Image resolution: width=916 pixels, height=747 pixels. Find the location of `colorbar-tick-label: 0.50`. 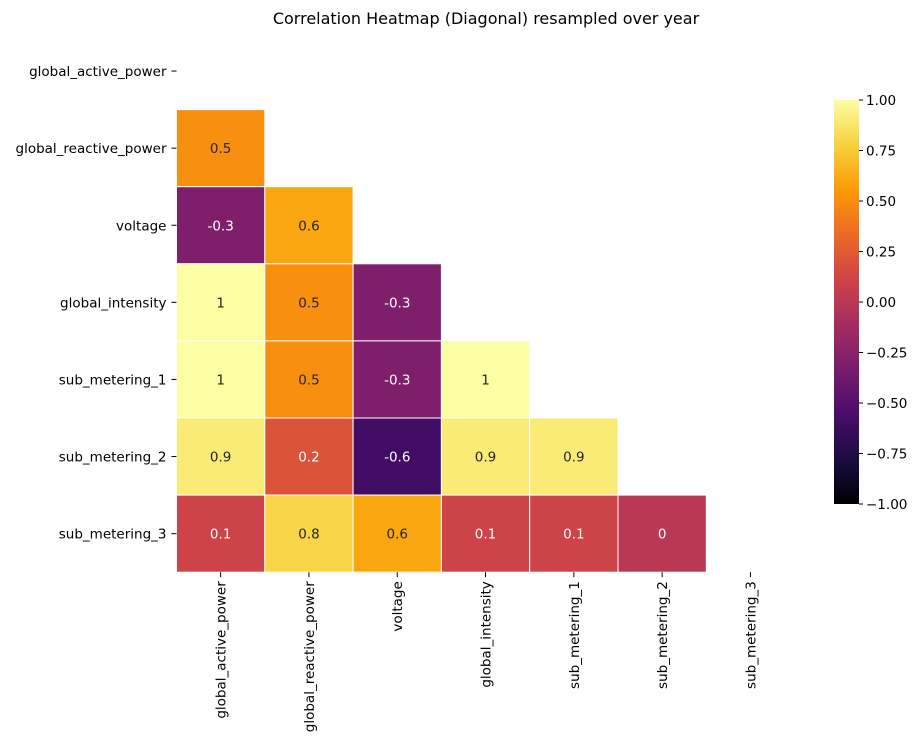

colorbar-tick-label: 0.50 is located at coordinates (881, 202).